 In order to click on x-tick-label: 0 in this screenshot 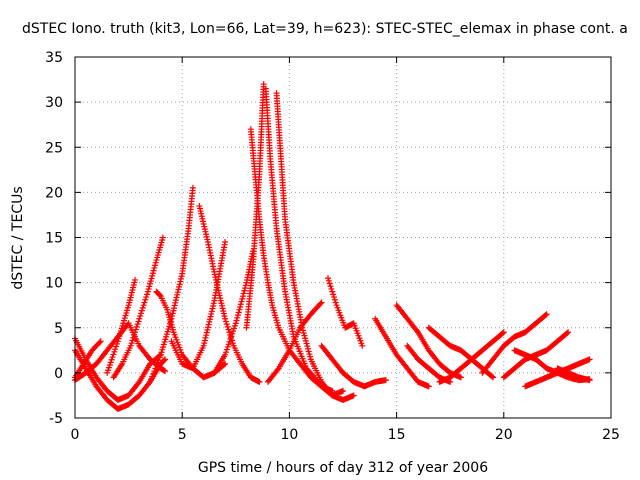, I will do `click(75, 435)`.